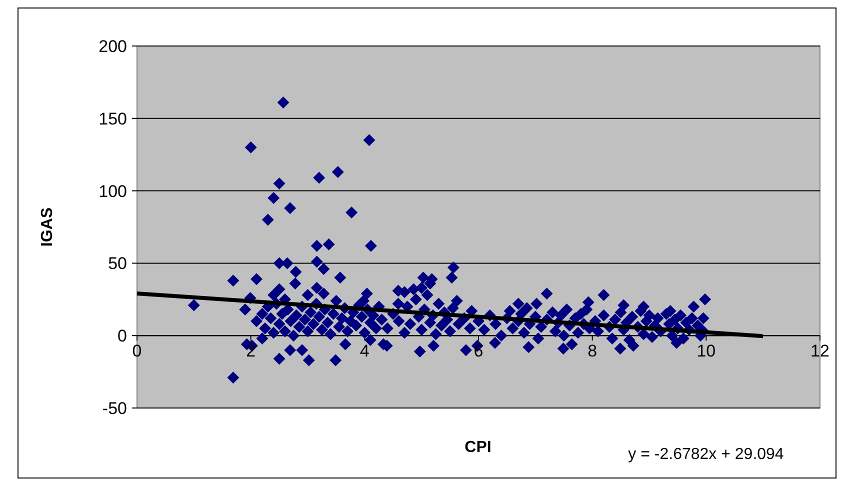 This screenshot has height=482, width=844. Describe the element at coordinates (137, 351) in the screenshot. I see `x-tick-label: 0` at that location.